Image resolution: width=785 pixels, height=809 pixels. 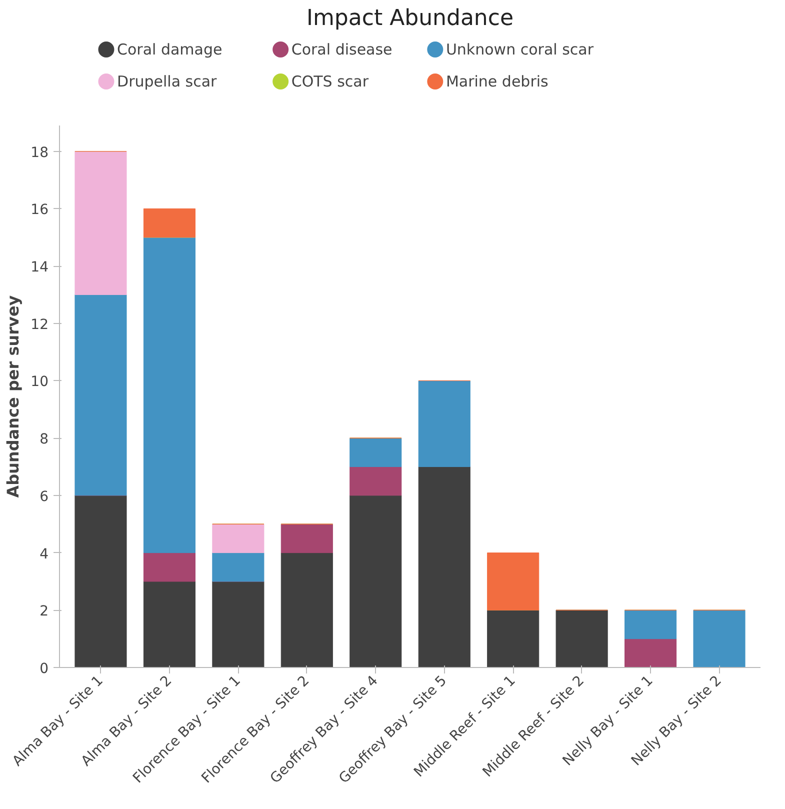 I want to click on y-tick-label: 6, so click(x=44, y=496).